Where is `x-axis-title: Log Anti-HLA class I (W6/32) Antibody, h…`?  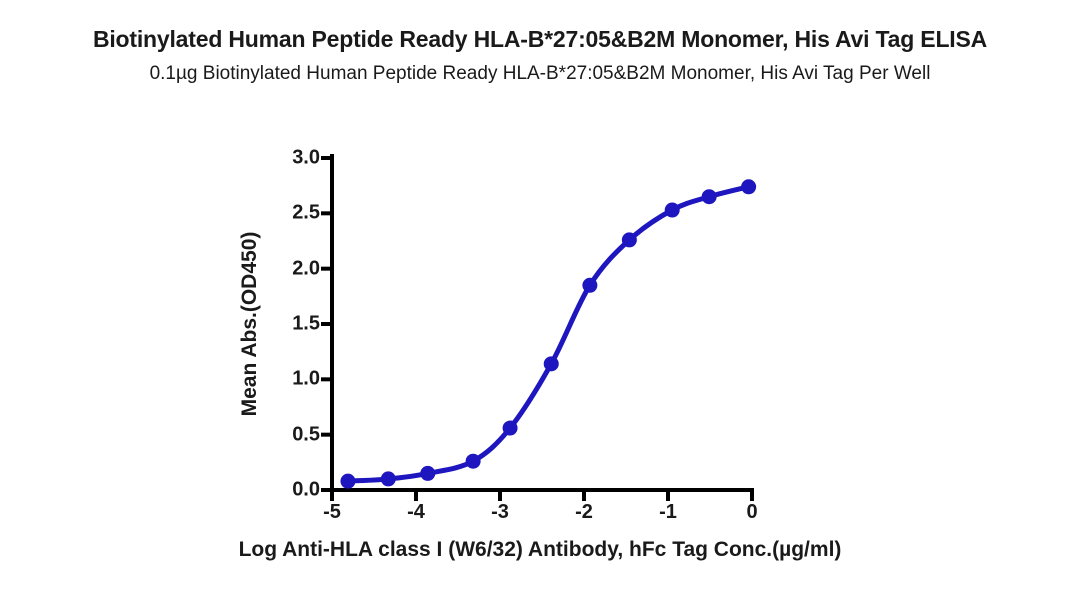
x-axis-title: Log Anti-HLA class I (W6/32) Antibody, h… is located at coordinates (540, 549).